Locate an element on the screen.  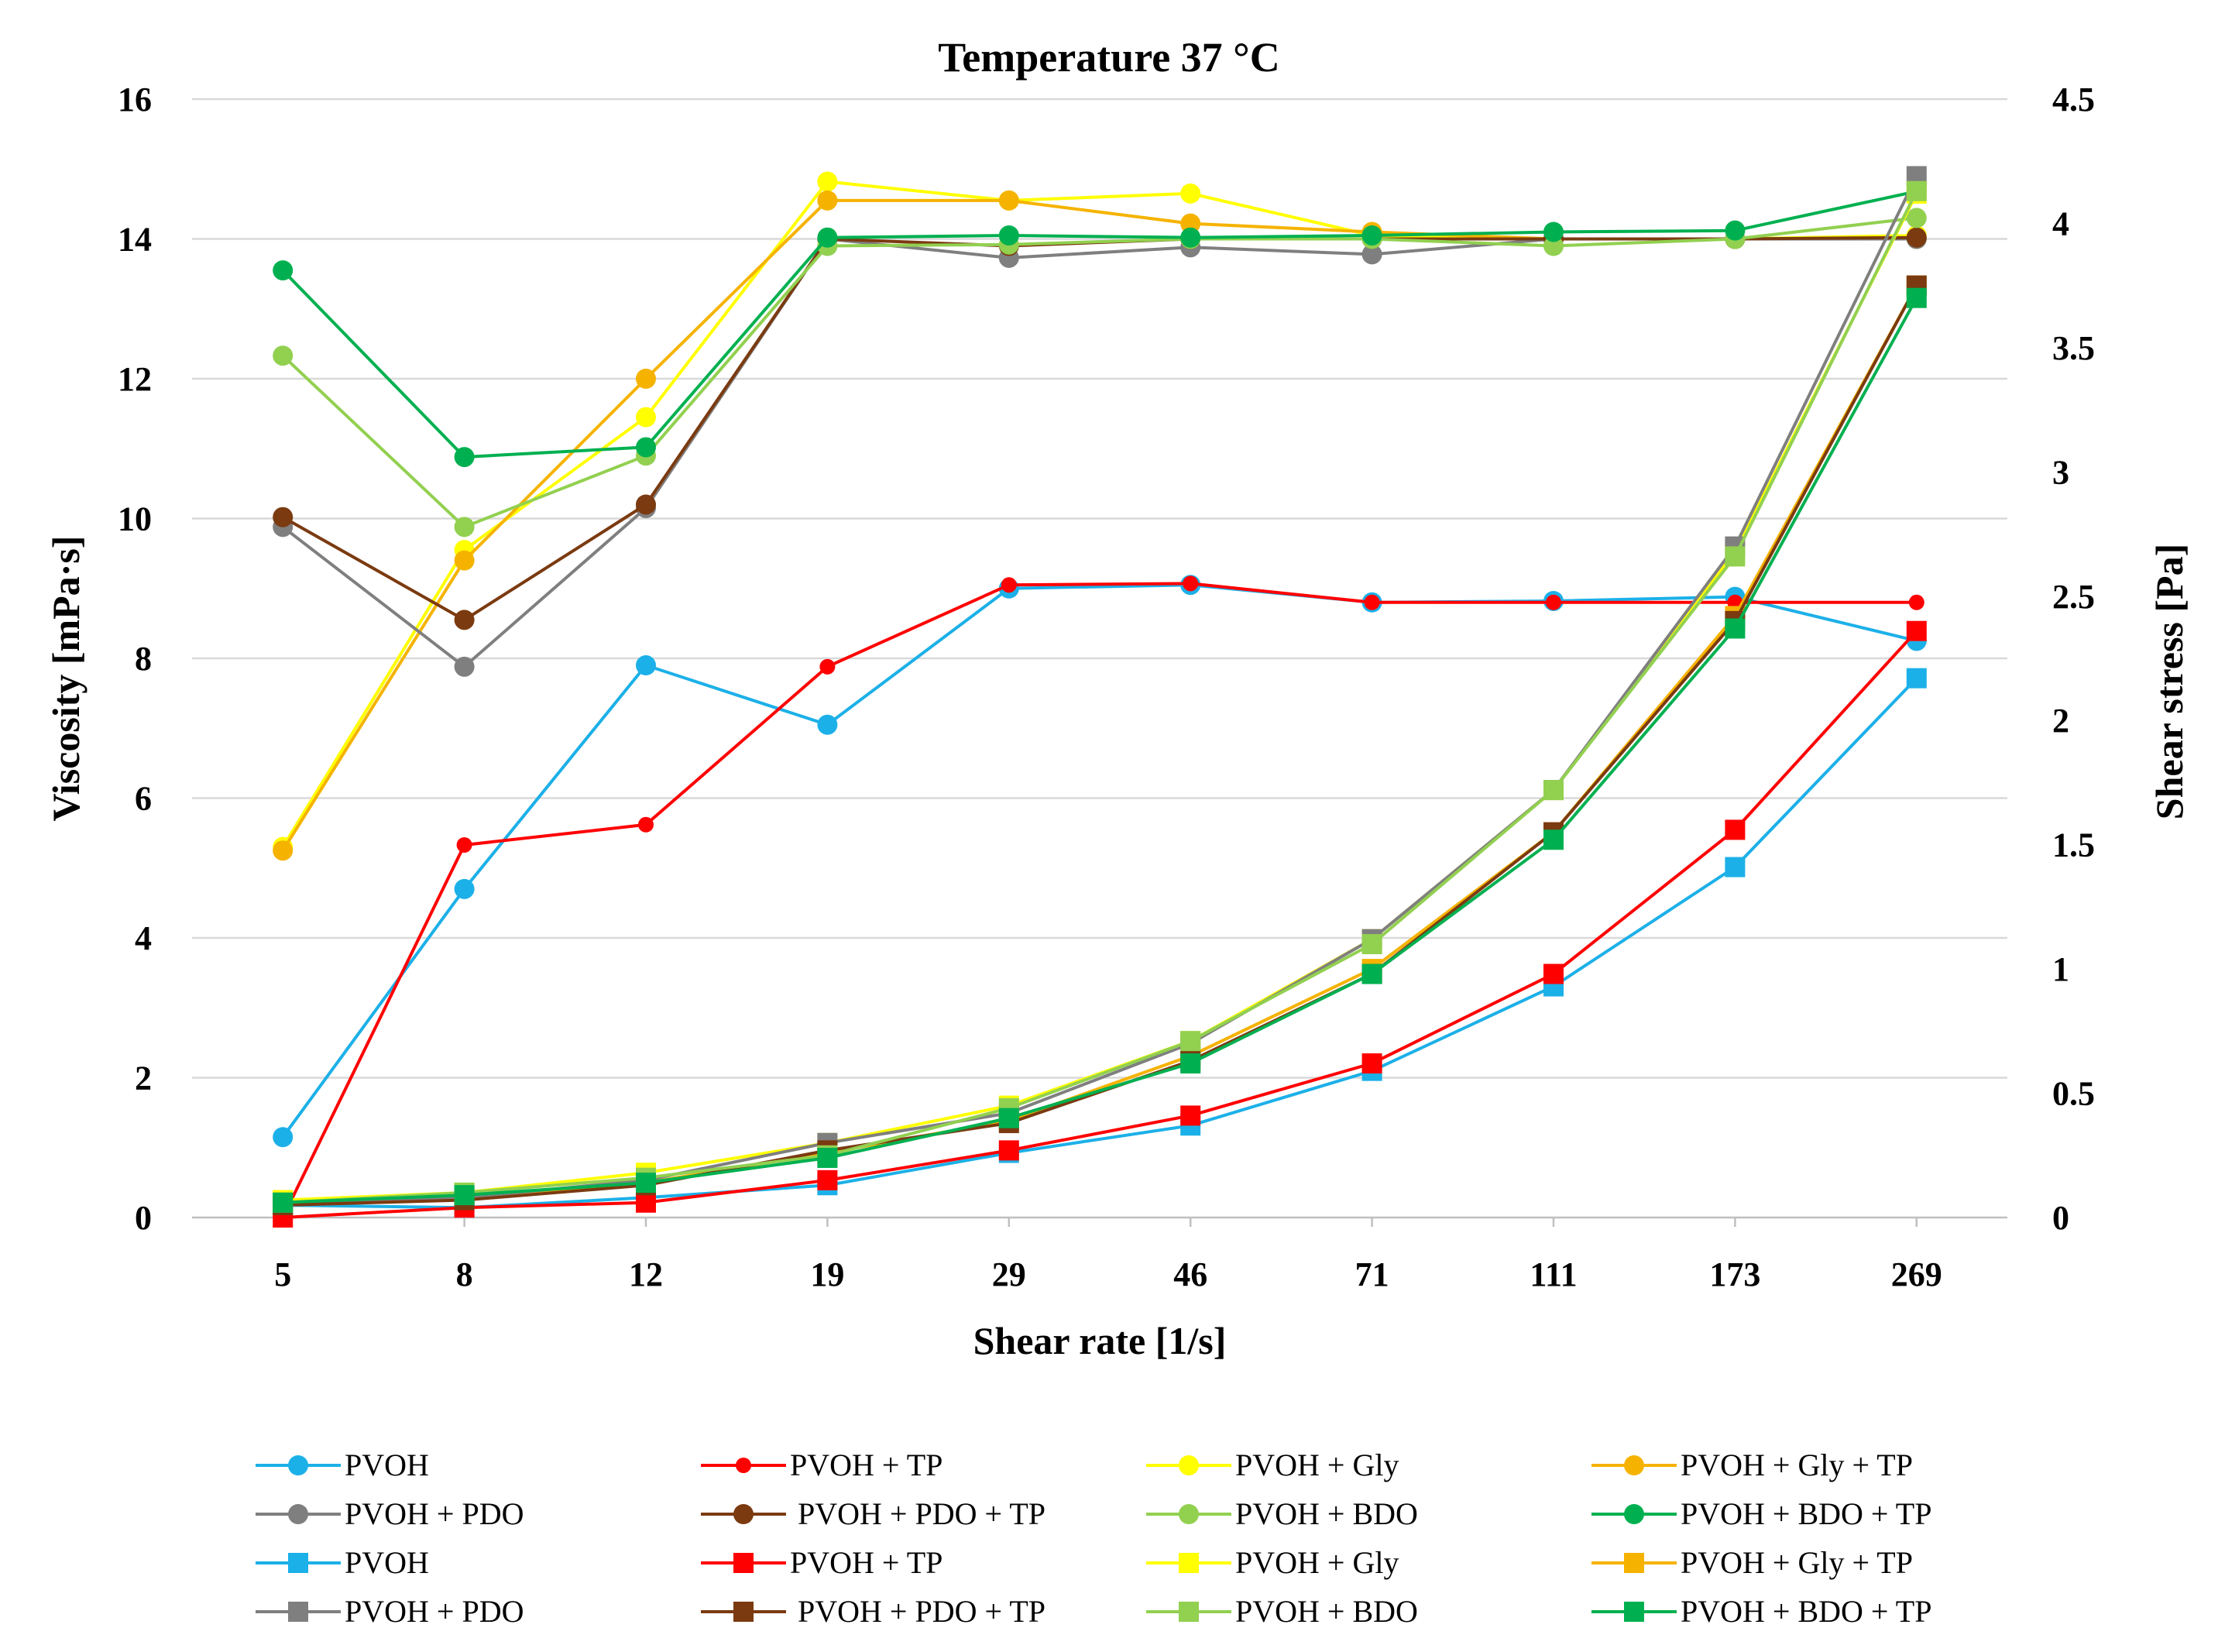
legend-viscosity-pvoh-pdo-tp-label: PVOH + PDO + TP is located at coordinates (917, 1513).